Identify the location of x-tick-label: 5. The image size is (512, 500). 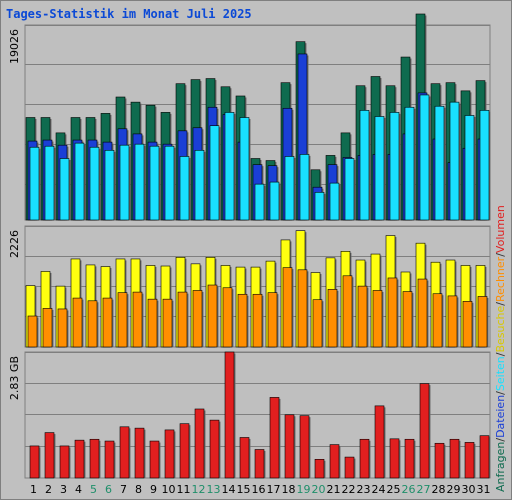
(93, 489).